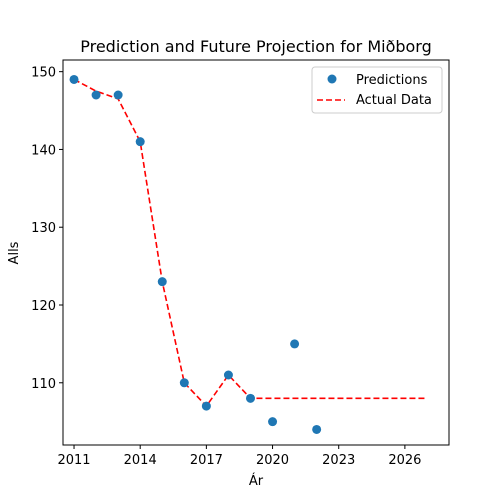 This screenshot has width=500, height=500. What do you see at coordinates (43, 73) in the screenshot?
I see `y-tick-label: 150` at bounding box center [43, 73].